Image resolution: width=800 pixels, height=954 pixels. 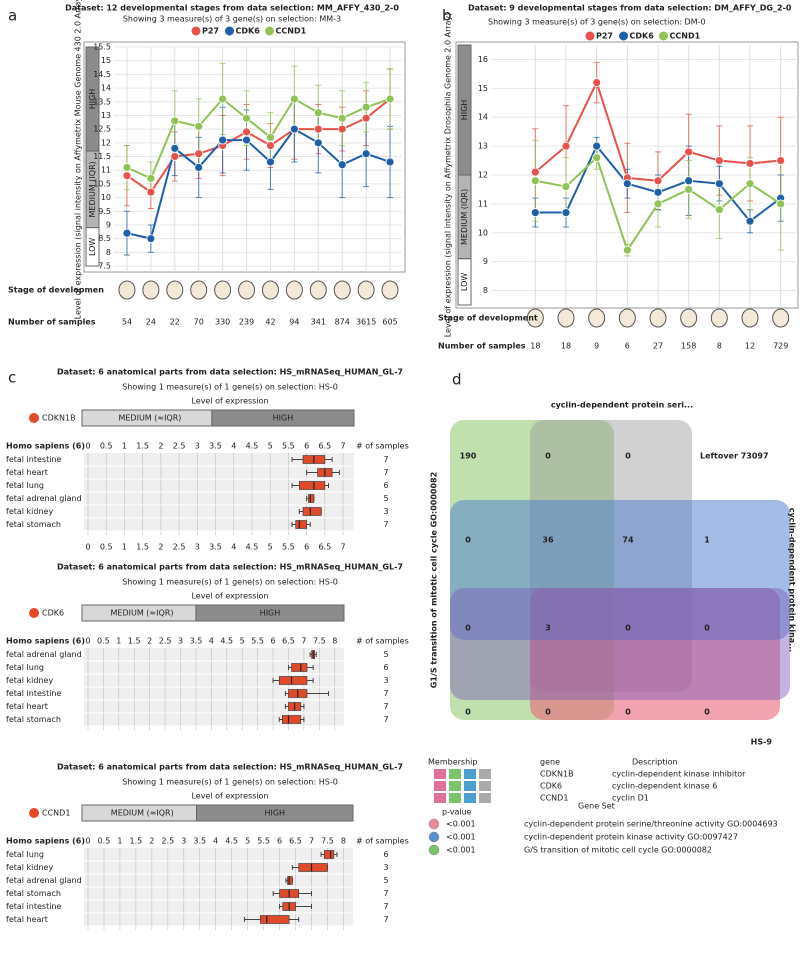 What do you see at coordinates (620, 570) in the screenshot?
I see `set-region` at bounding box center [620, 570].